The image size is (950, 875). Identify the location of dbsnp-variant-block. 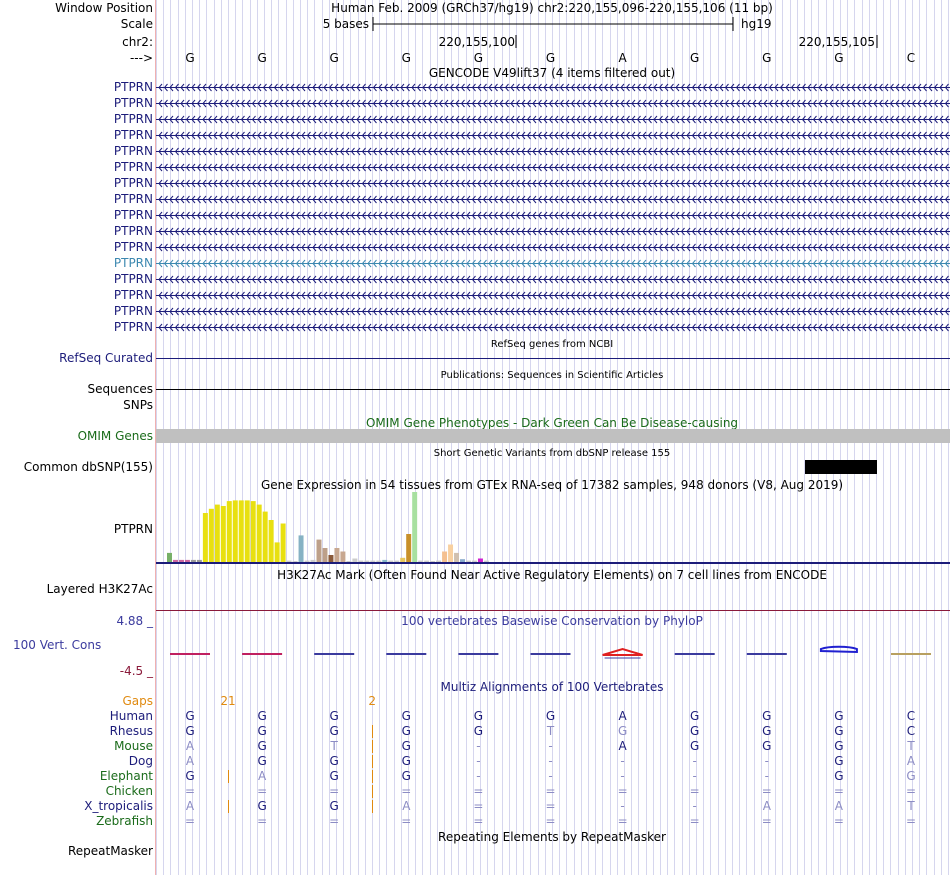
(841, 467).